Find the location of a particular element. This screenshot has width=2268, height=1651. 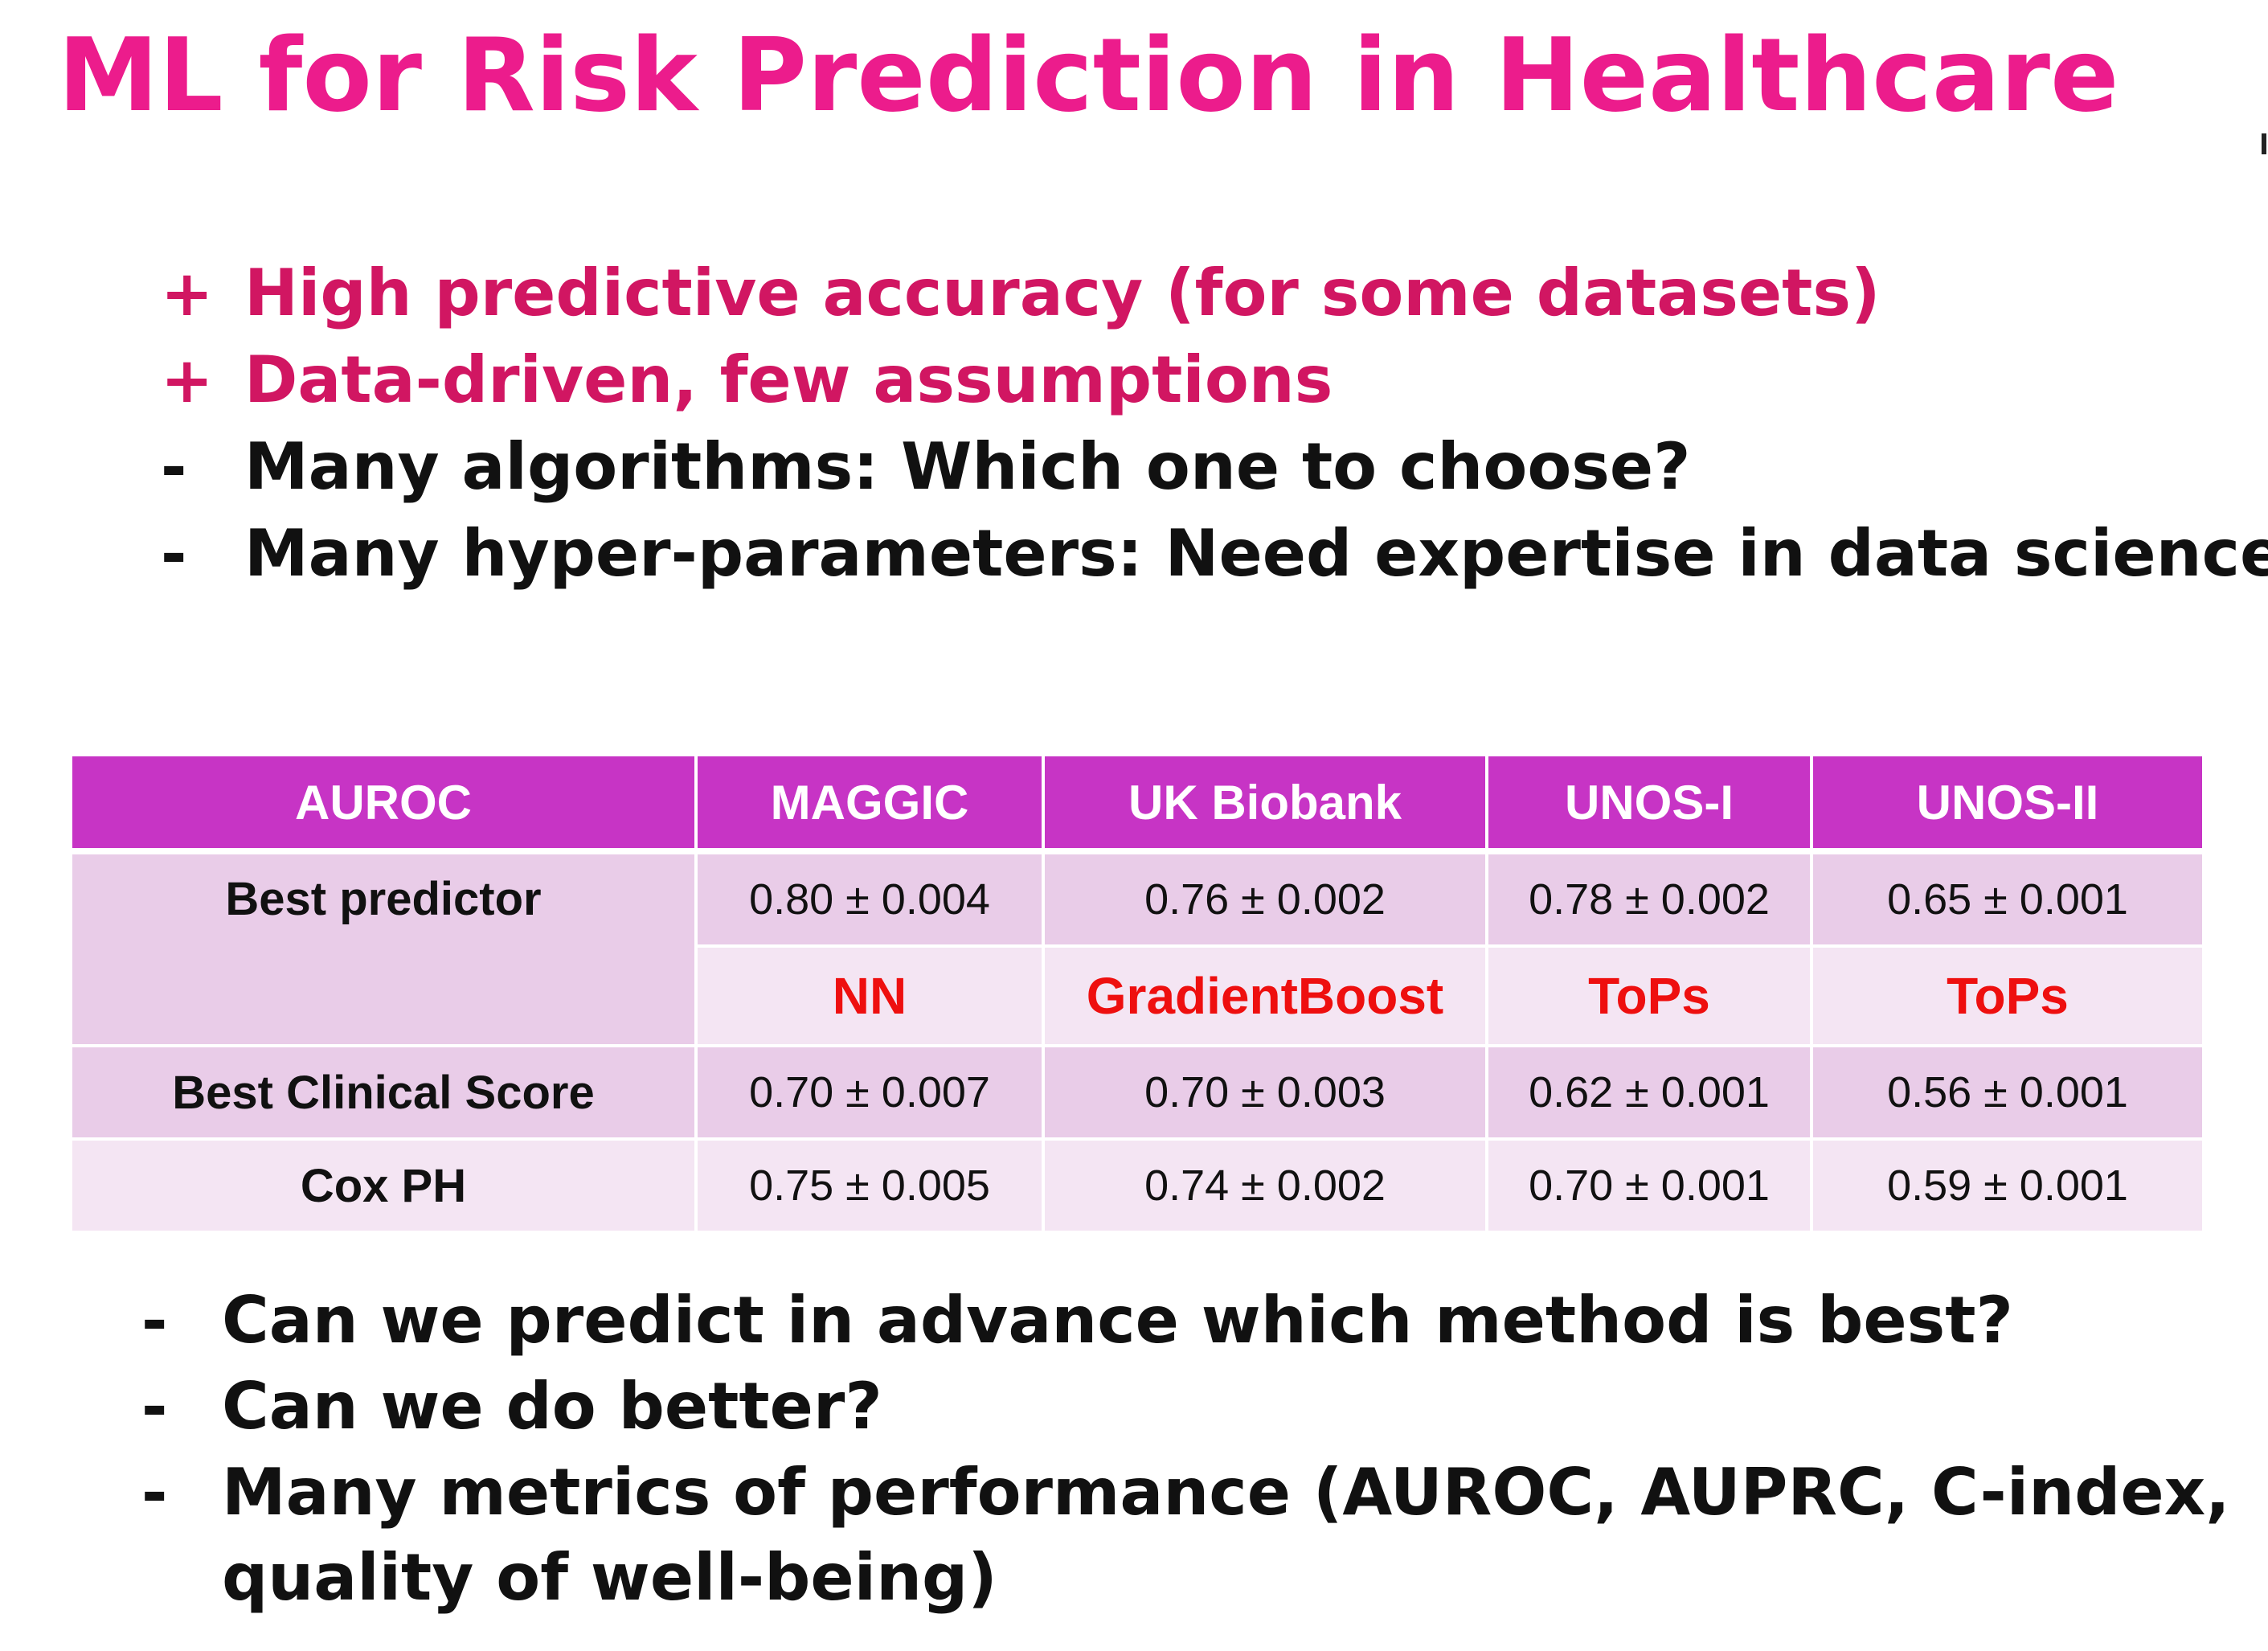

method-cell: NN is located at coordinates (872, 997).